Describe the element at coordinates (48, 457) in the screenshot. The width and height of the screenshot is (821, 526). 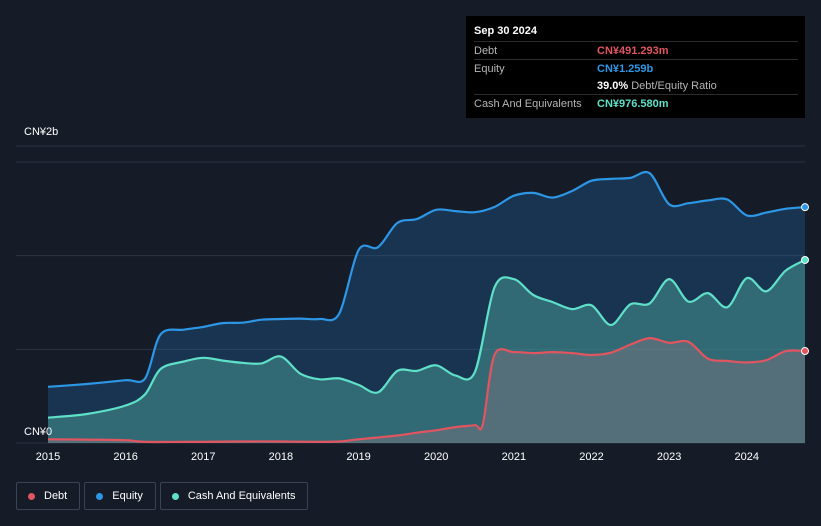
I see `x-tick-label: 2015` at that location.